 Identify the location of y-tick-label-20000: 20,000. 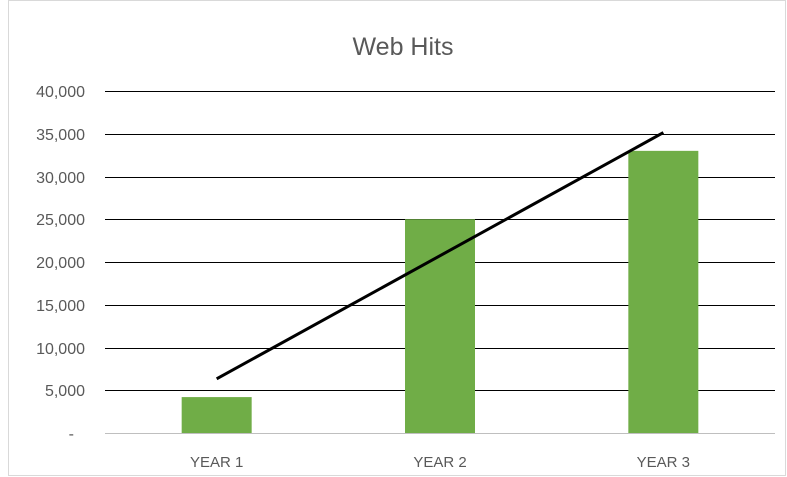
(60, 263).